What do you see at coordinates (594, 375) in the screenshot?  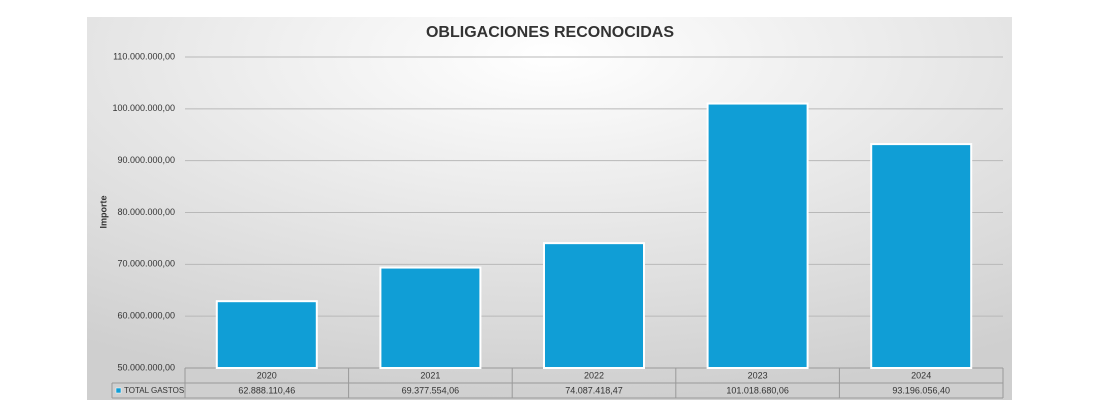 I see `x-tick-label: 2022` at bounding box center [594, 375].